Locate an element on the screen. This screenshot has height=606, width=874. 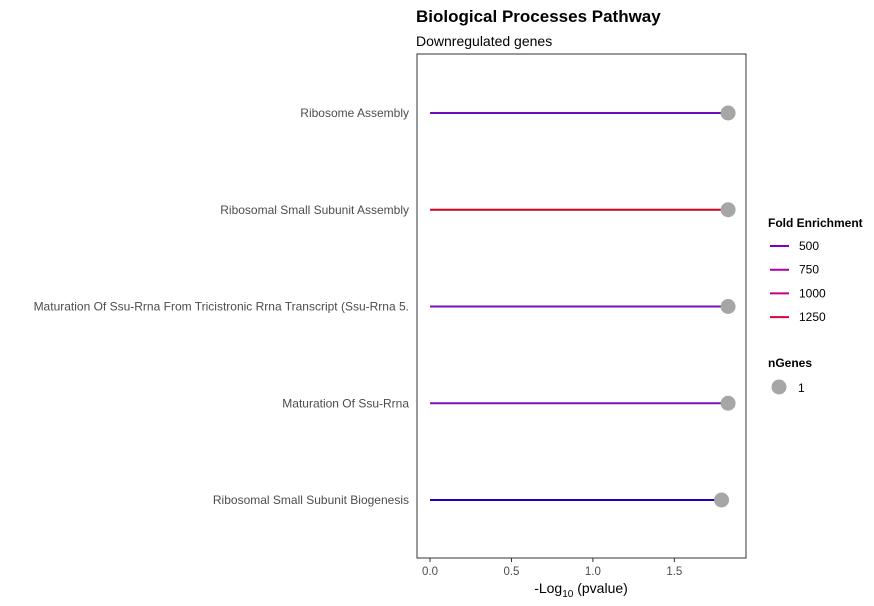
legend-fold-enrichment-title: Fold Enrichment is located at coordinates (815, 223).